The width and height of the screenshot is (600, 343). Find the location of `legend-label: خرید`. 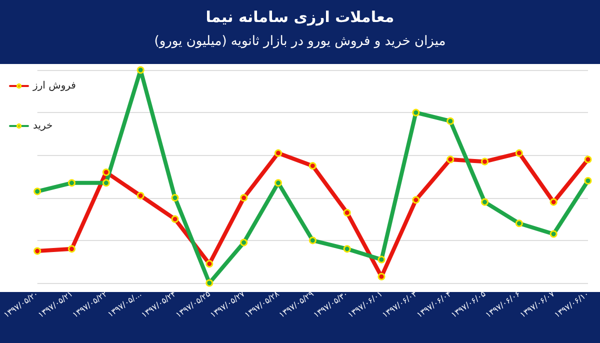

legend-label: خرید is located at coordinates (43, 126).